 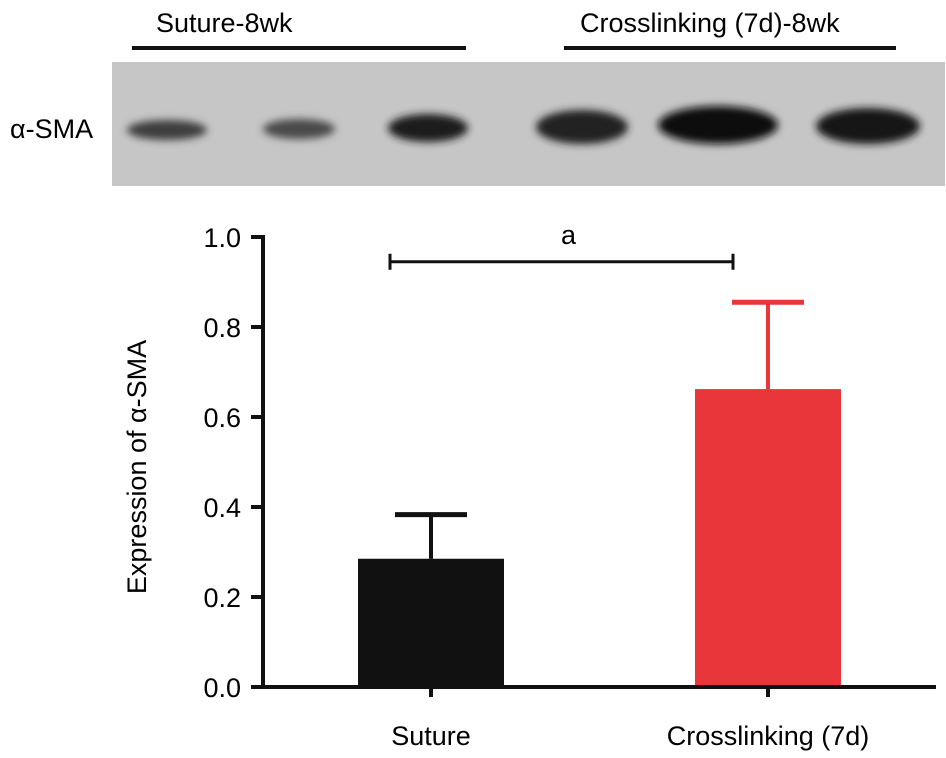 I want to click on y-tick-label: 0.6, so click(x=222, y=418).